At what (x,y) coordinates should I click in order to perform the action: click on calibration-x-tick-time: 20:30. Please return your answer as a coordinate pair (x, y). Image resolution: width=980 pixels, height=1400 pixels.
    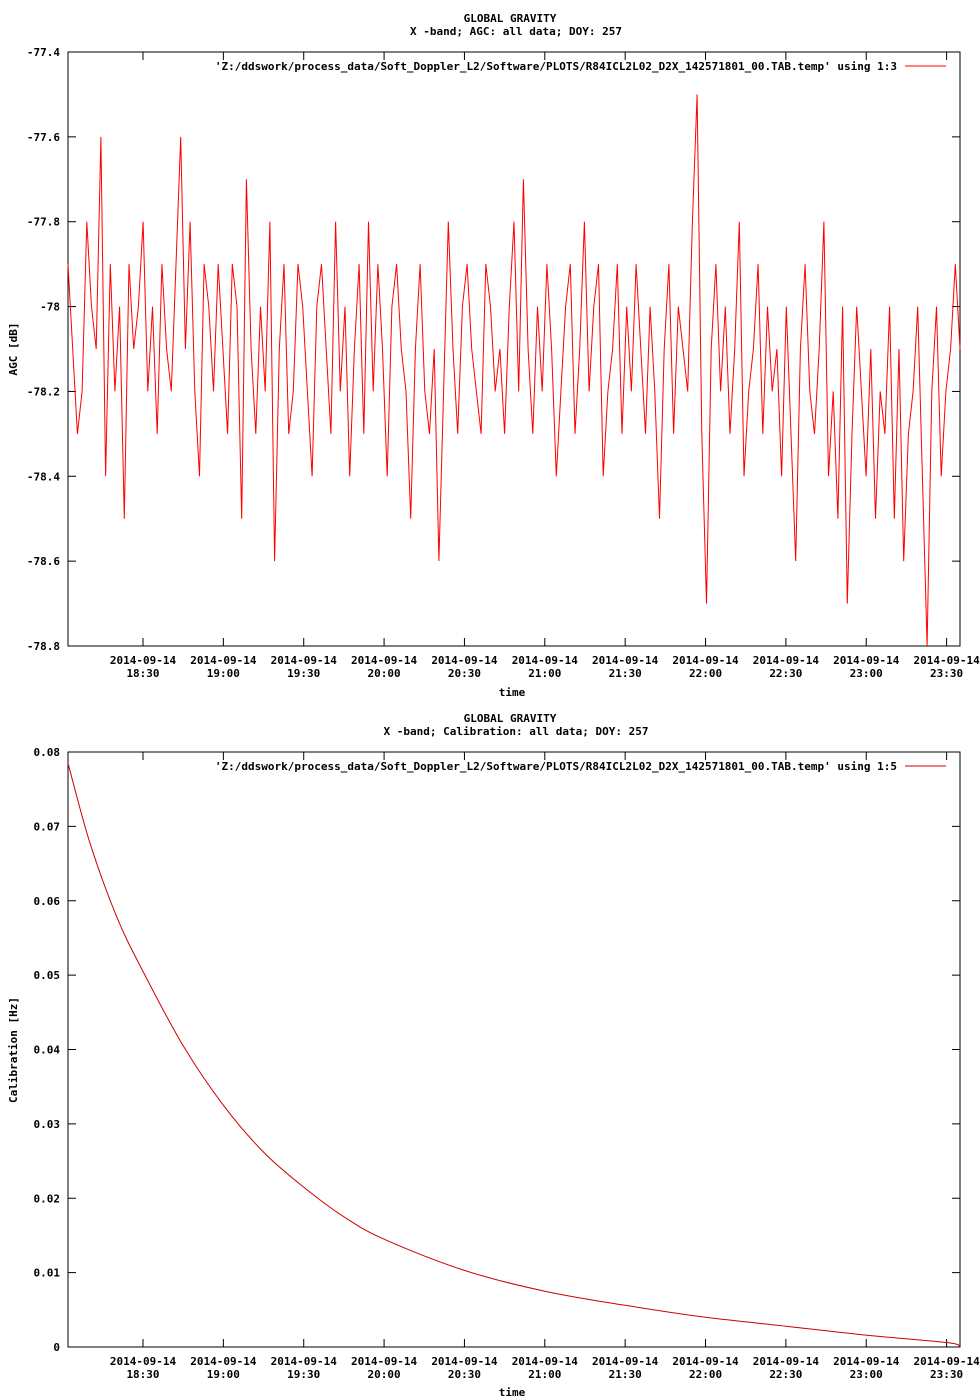
    Looking at the image, I should click on (464, 1374).